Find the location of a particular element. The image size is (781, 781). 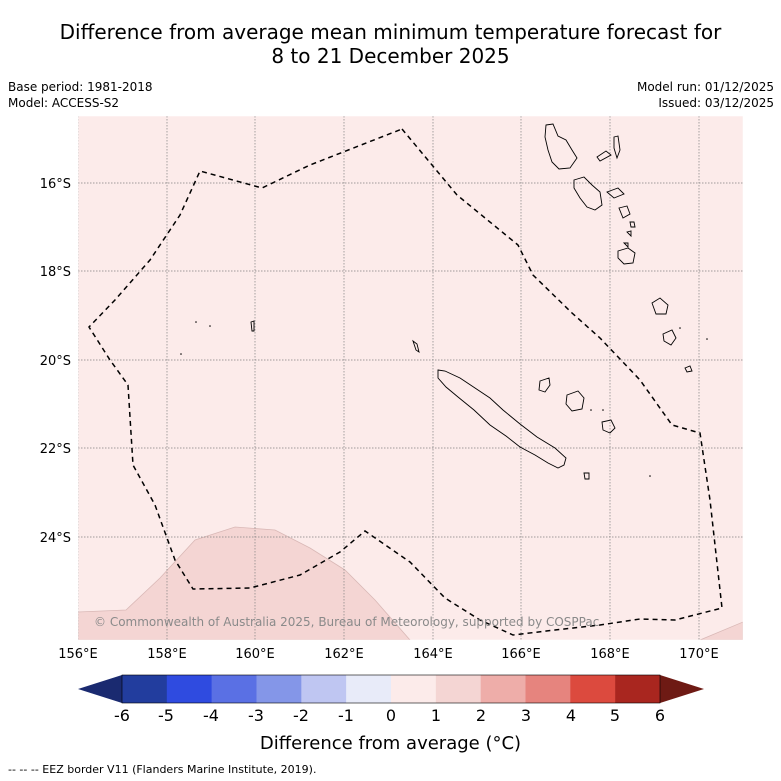

colorbar-tick-3: 3 is located at coordinates (526, 715).